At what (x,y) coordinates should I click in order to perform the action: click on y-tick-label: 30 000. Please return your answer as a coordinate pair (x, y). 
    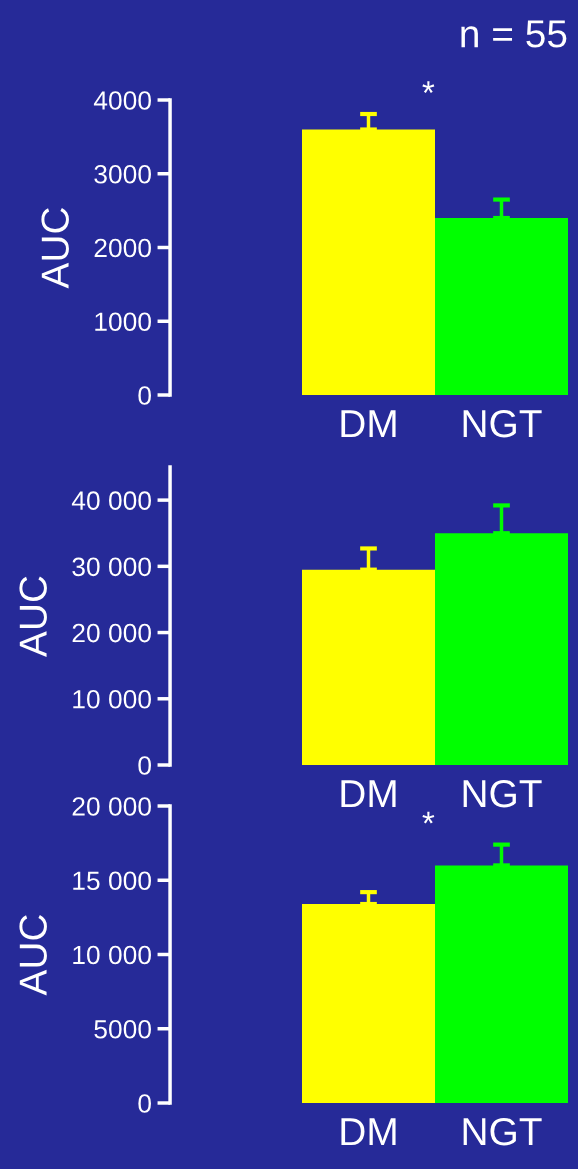
    Looking at the image, I should click on (111, 567).